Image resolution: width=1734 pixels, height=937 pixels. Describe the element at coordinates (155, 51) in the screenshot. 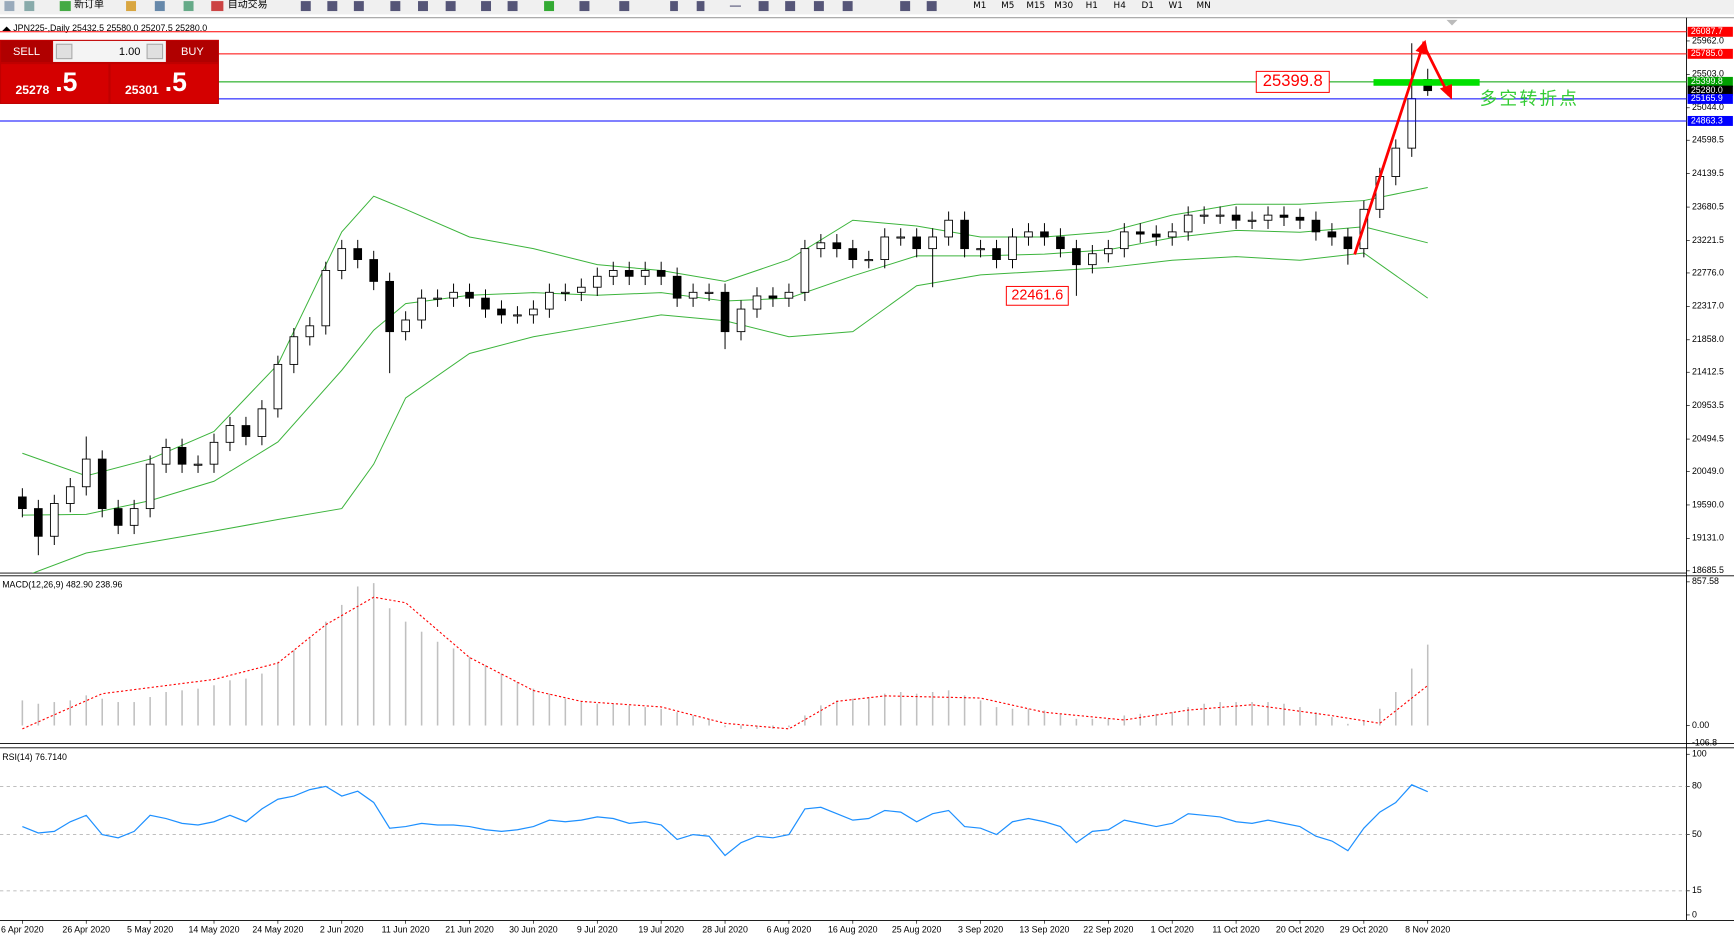

I see `volume-up` at that location.